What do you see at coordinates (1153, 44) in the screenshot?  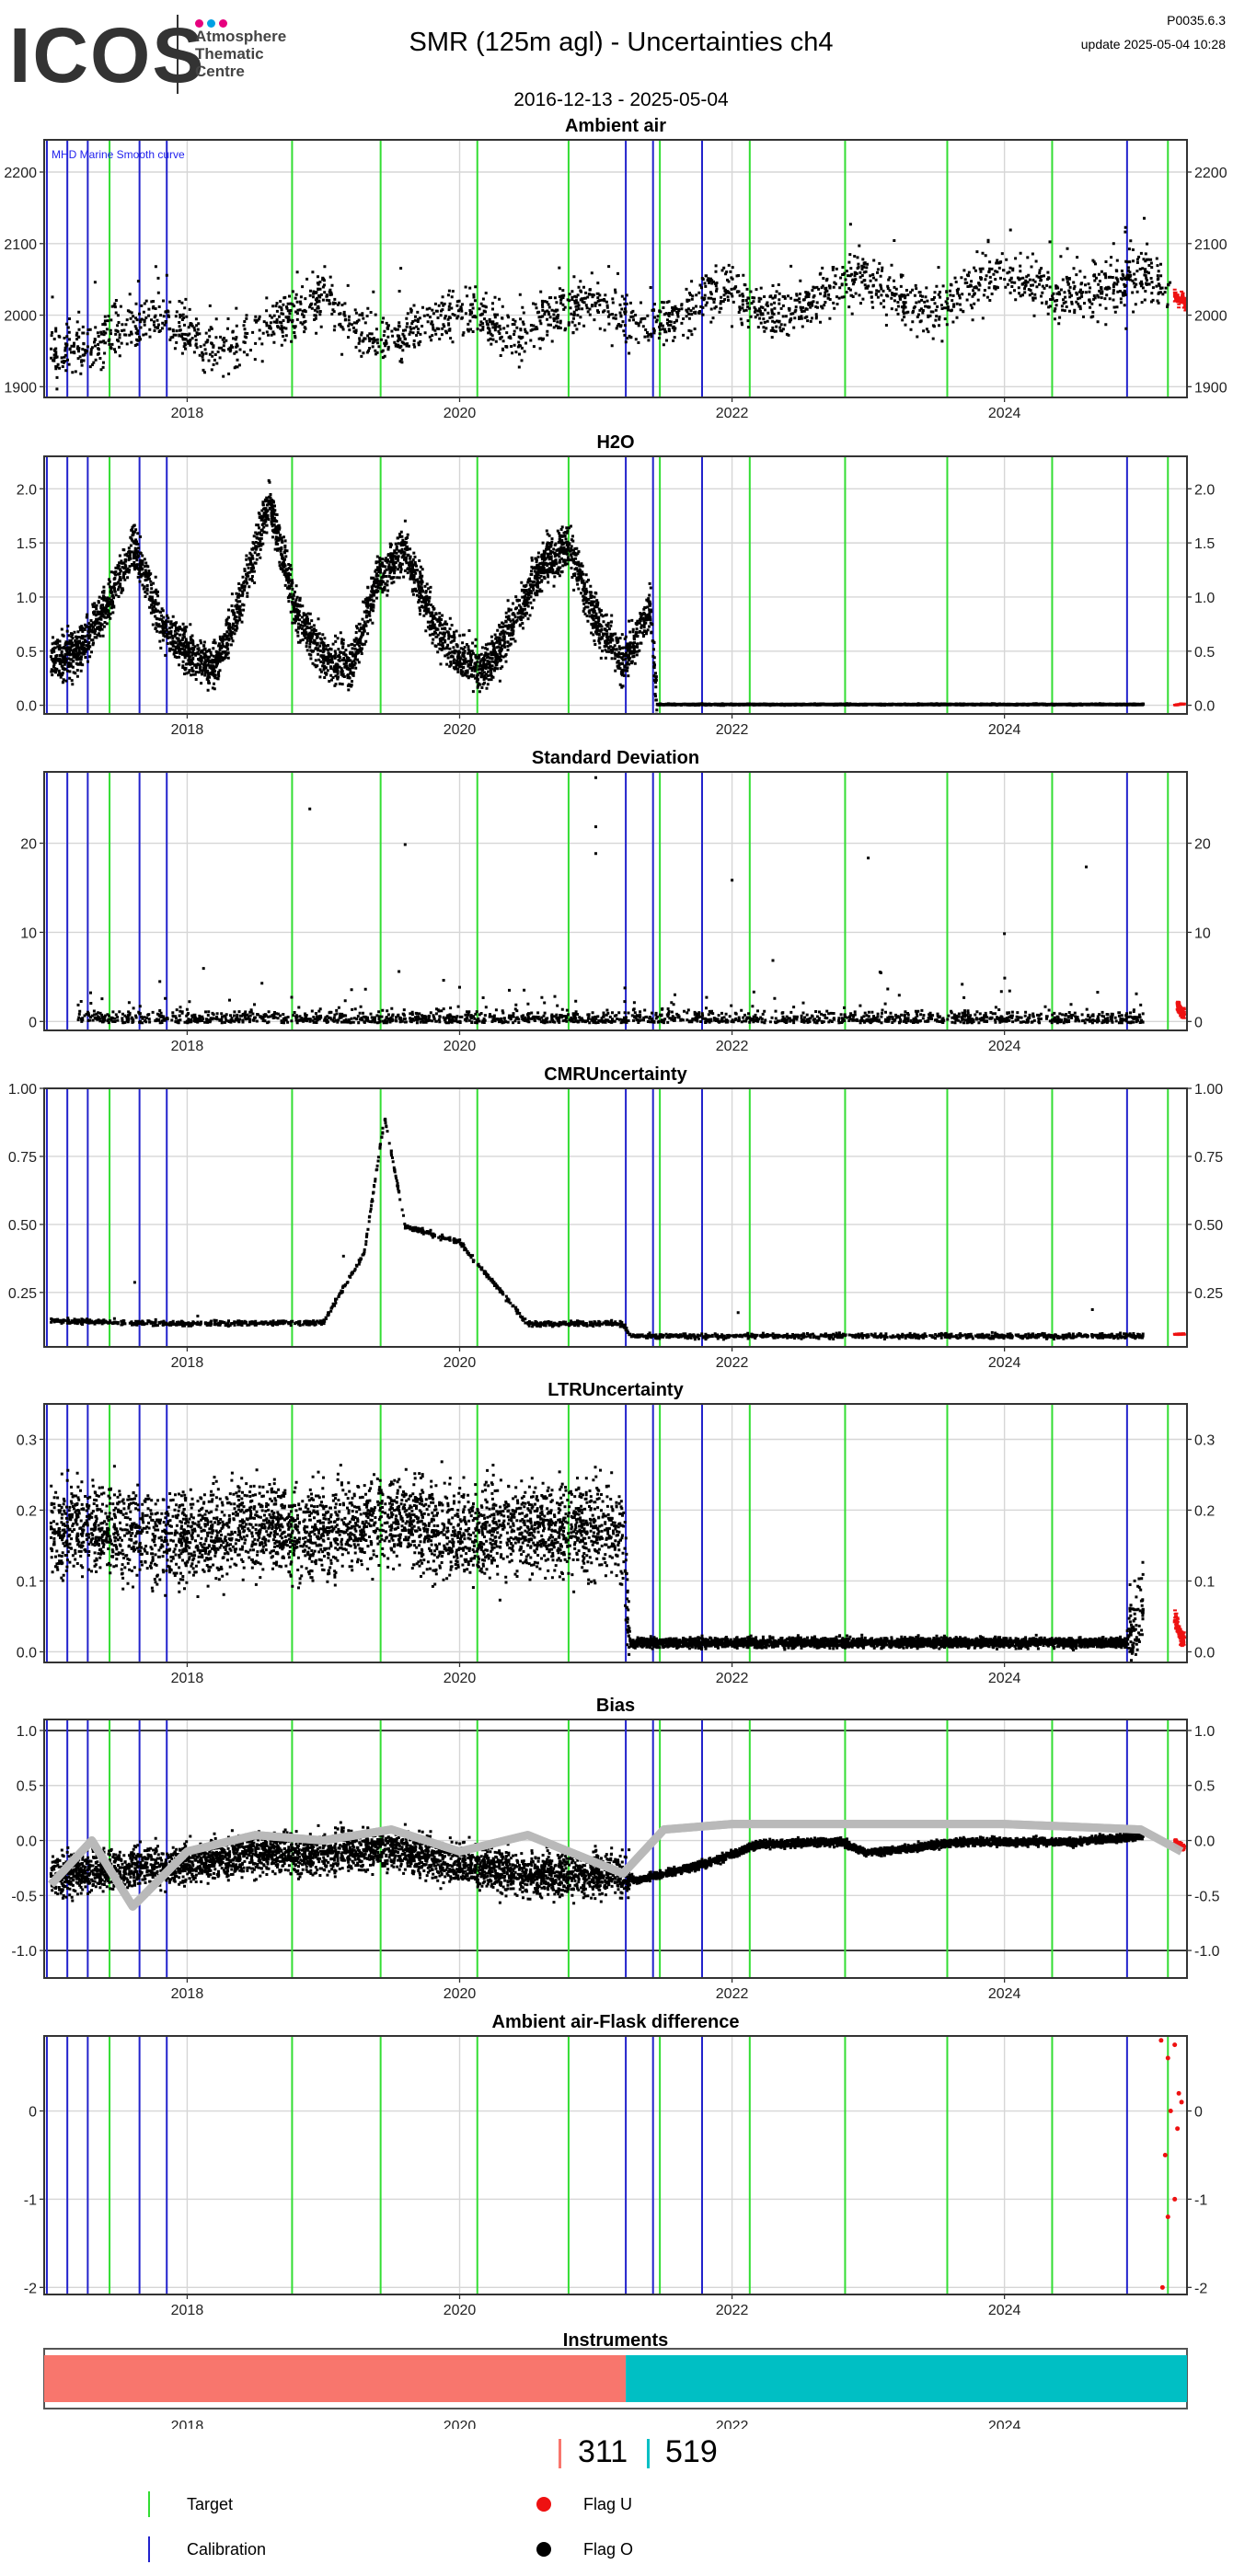 I see `update-timestamp: update 2025-05-04 10:28` at bounding box center [1153, 44].